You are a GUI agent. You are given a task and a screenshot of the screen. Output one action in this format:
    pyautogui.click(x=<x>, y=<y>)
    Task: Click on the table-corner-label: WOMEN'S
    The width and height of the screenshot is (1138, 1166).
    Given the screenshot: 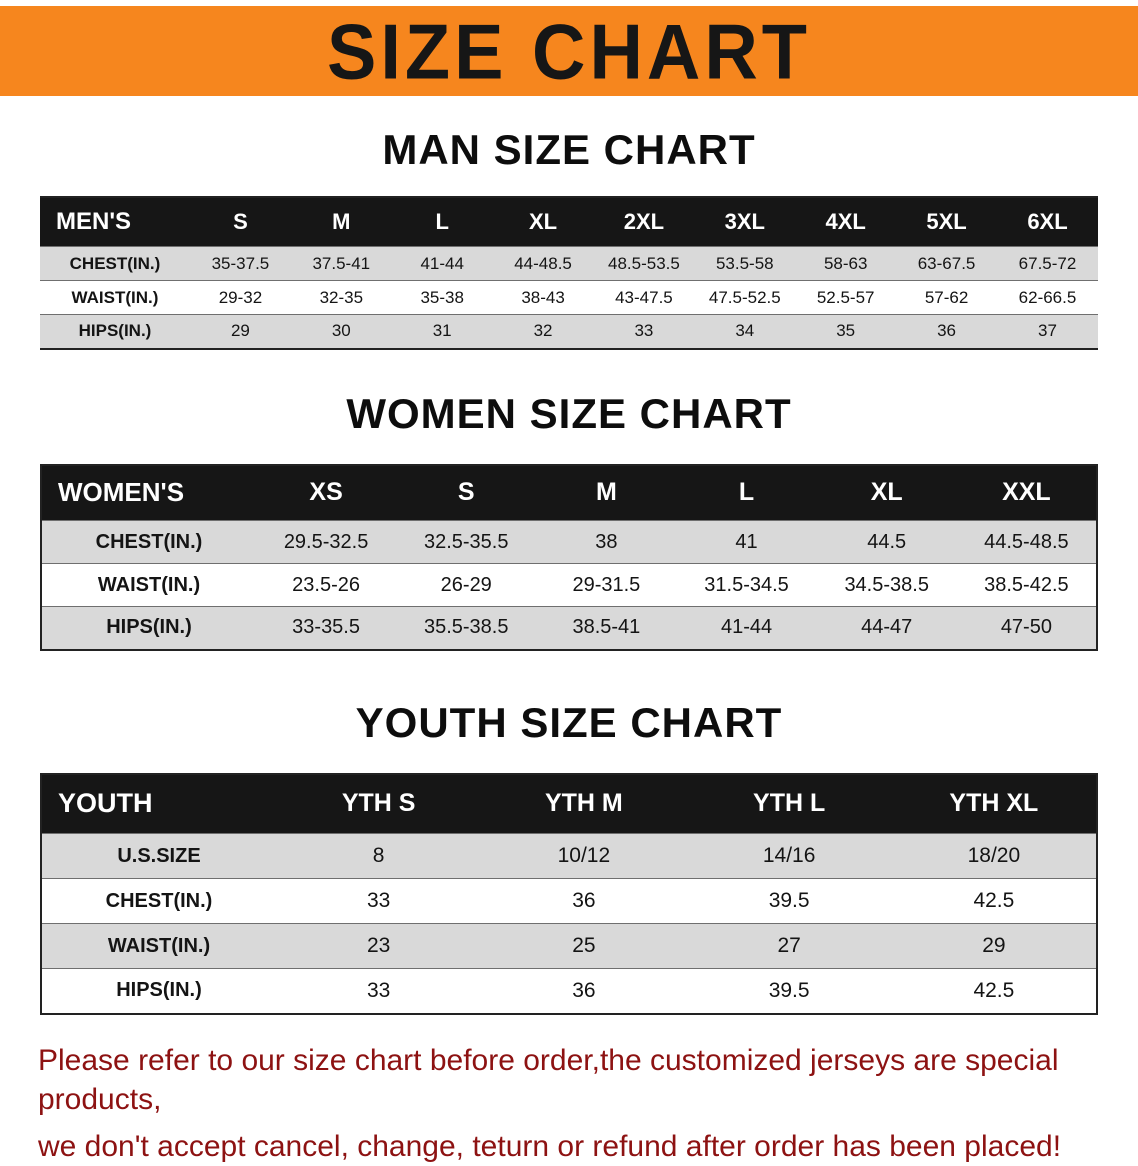 What is the action you would take?
    pyautogui.click(x=148, y=492)
    